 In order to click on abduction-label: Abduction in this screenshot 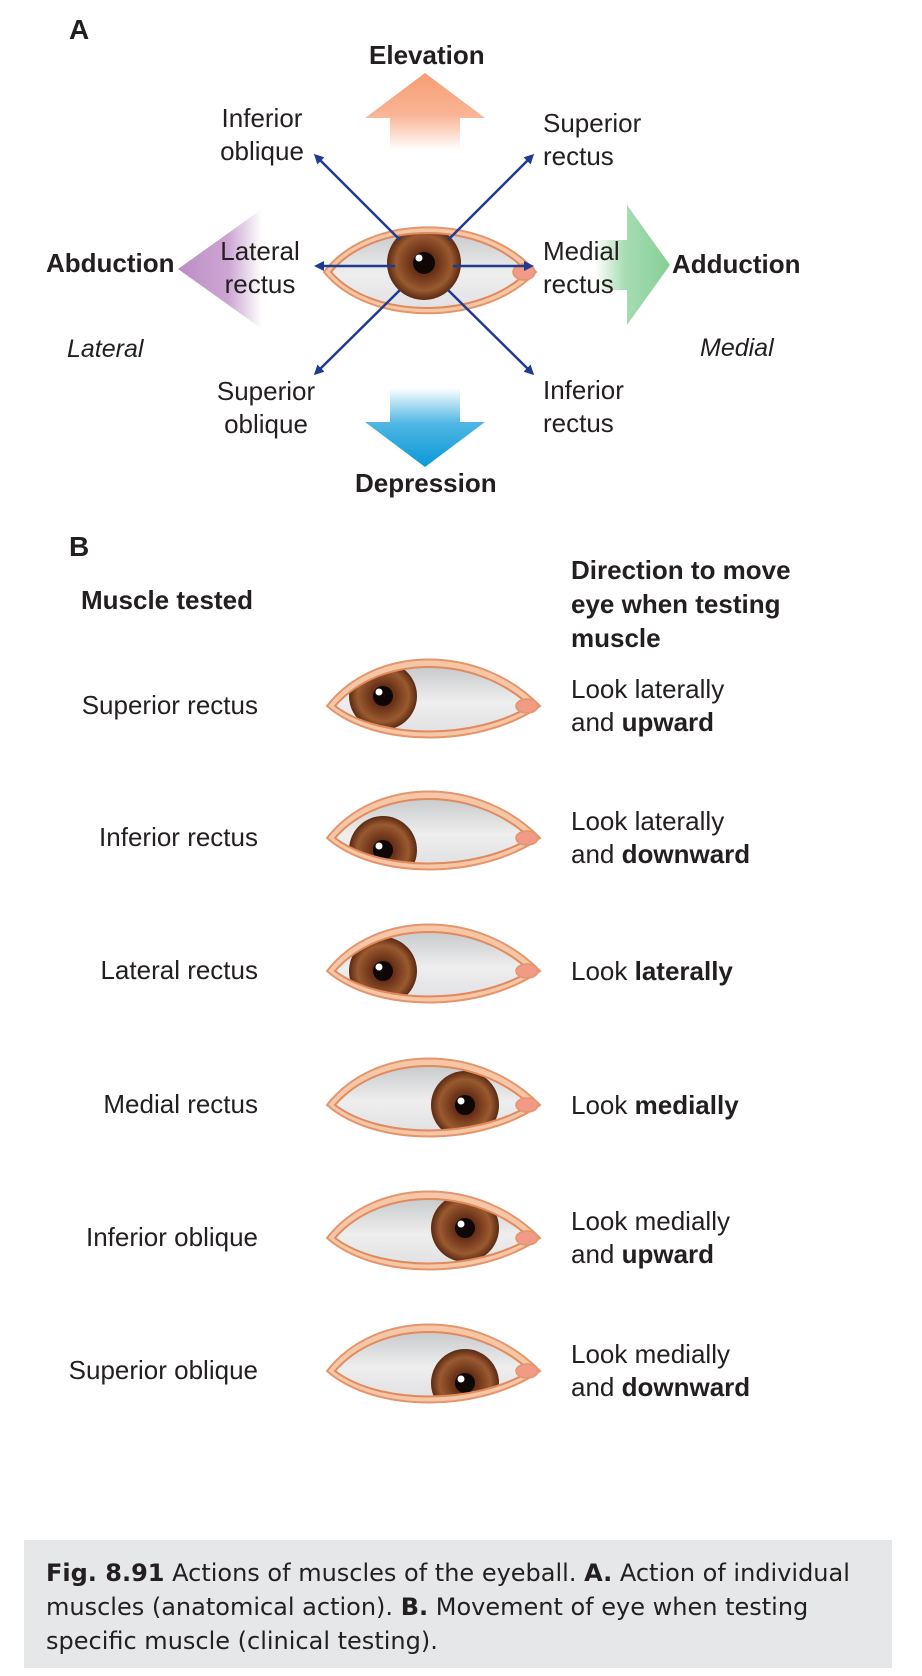, I will do `click(110, 263)`.